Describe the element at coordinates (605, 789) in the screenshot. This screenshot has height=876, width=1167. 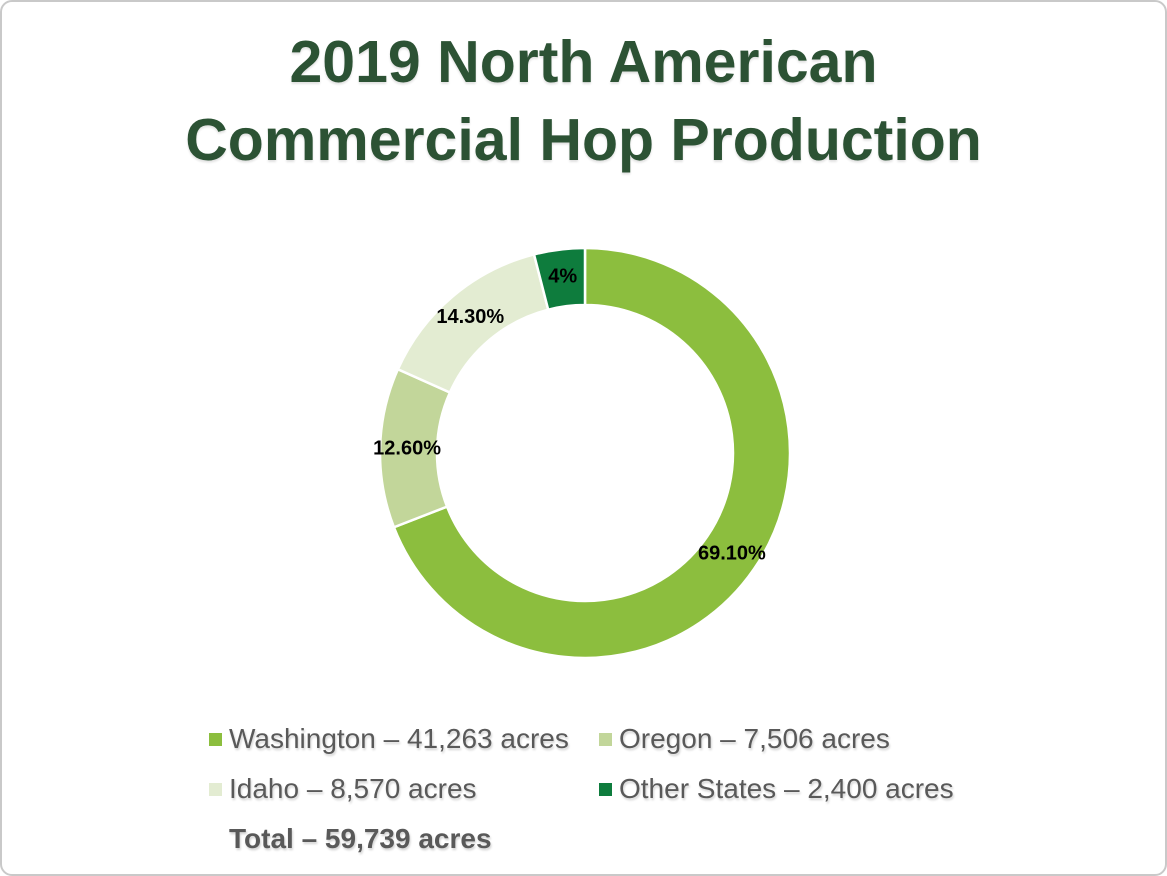
I see `legend-swatch-other-states` at that location.